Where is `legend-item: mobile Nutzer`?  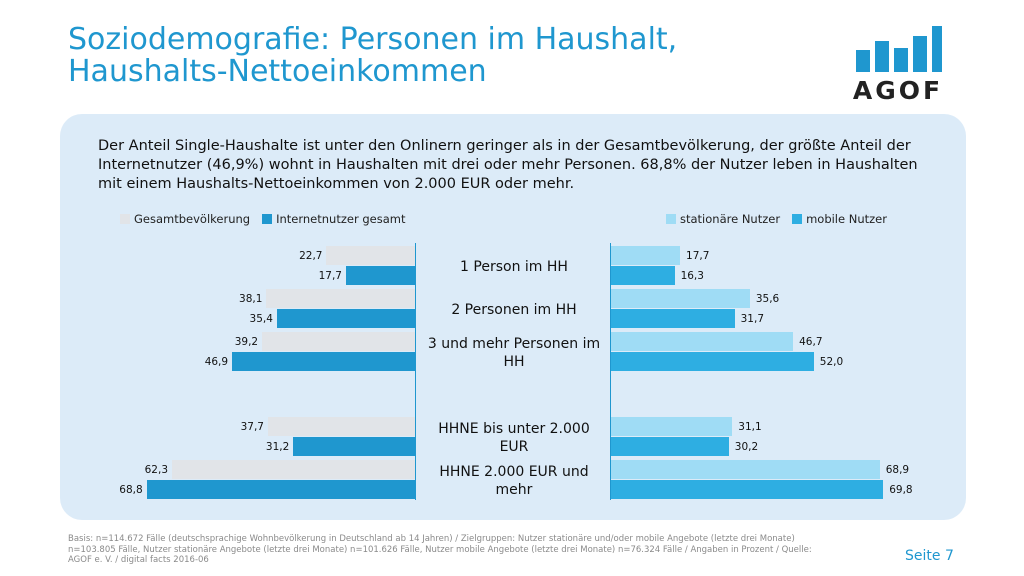 legend-item: mobile Nutzer is located at coordinates (839, 219).